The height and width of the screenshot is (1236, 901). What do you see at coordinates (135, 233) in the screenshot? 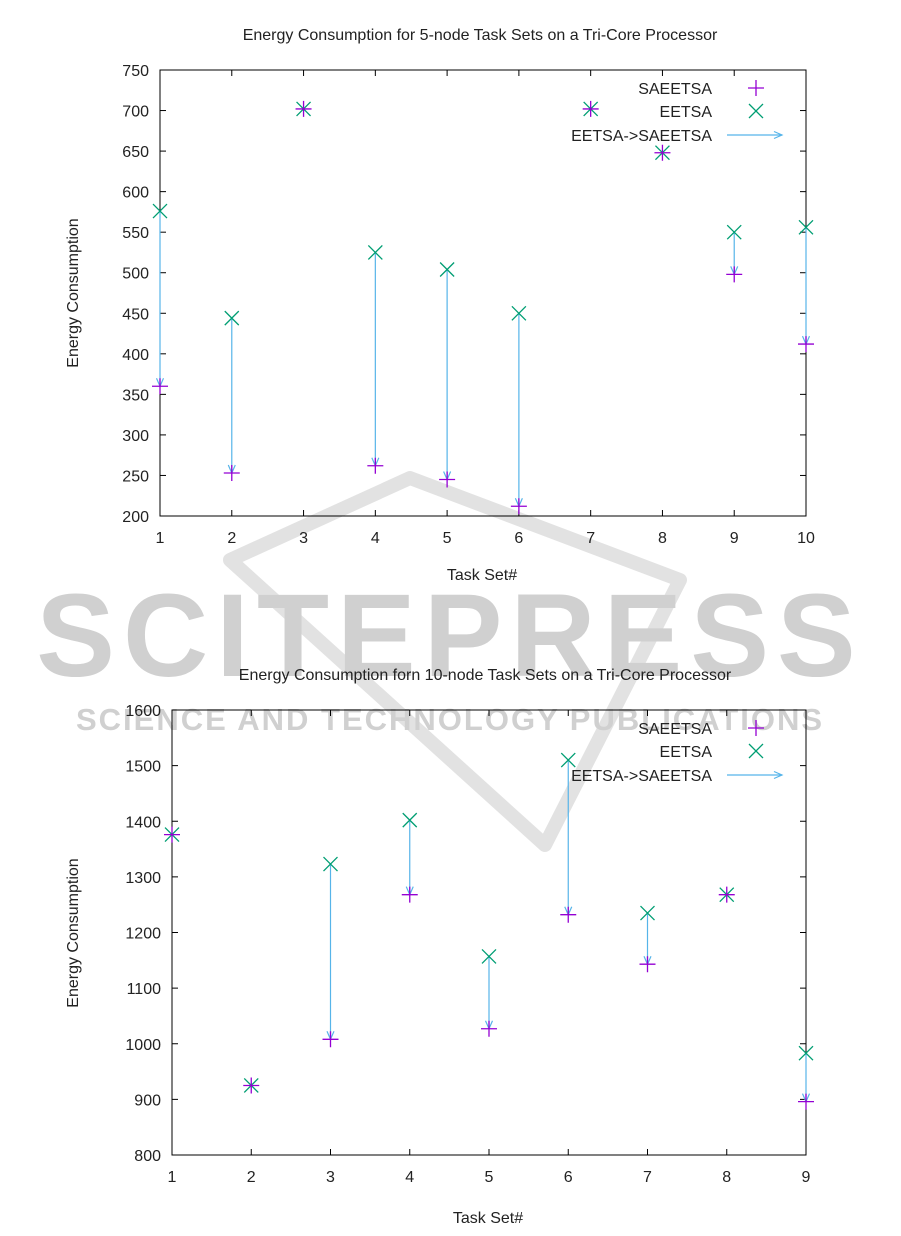
I see `y-tick-label: 550` at bounding box center [135, 233].